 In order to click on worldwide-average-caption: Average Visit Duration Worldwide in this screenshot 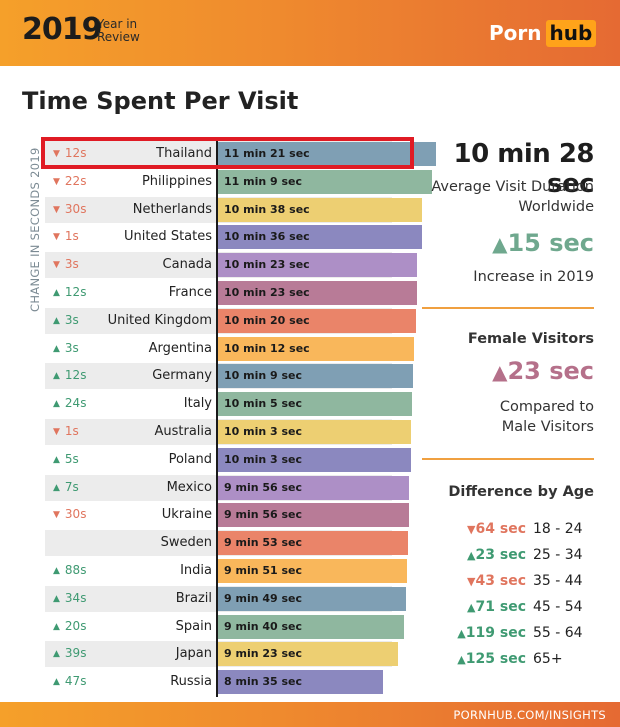, I will do `click(506, 197)`.